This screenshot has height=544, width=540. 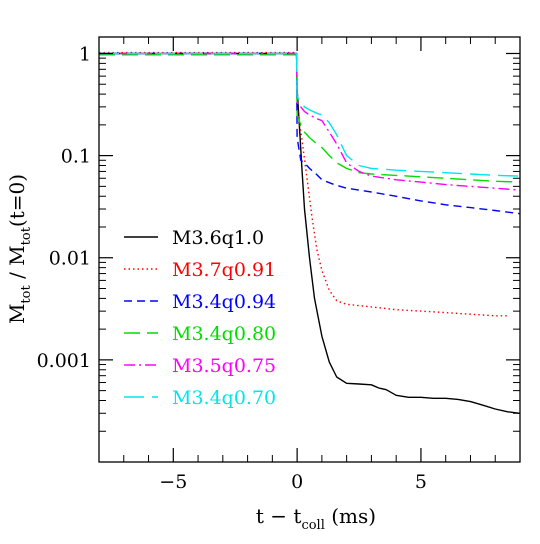 What do you see at coordinates (224, 302) in the screenshot?
I see `legend-label-m3-4q0-94: M3.4q0.94` at bounding box center [224, 302].